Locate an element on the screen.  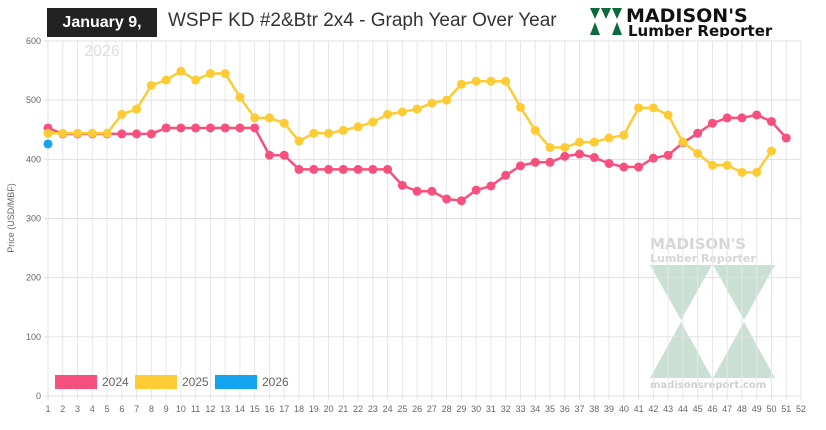
legend-swatch-2026 is located at coordinates (236, 382).